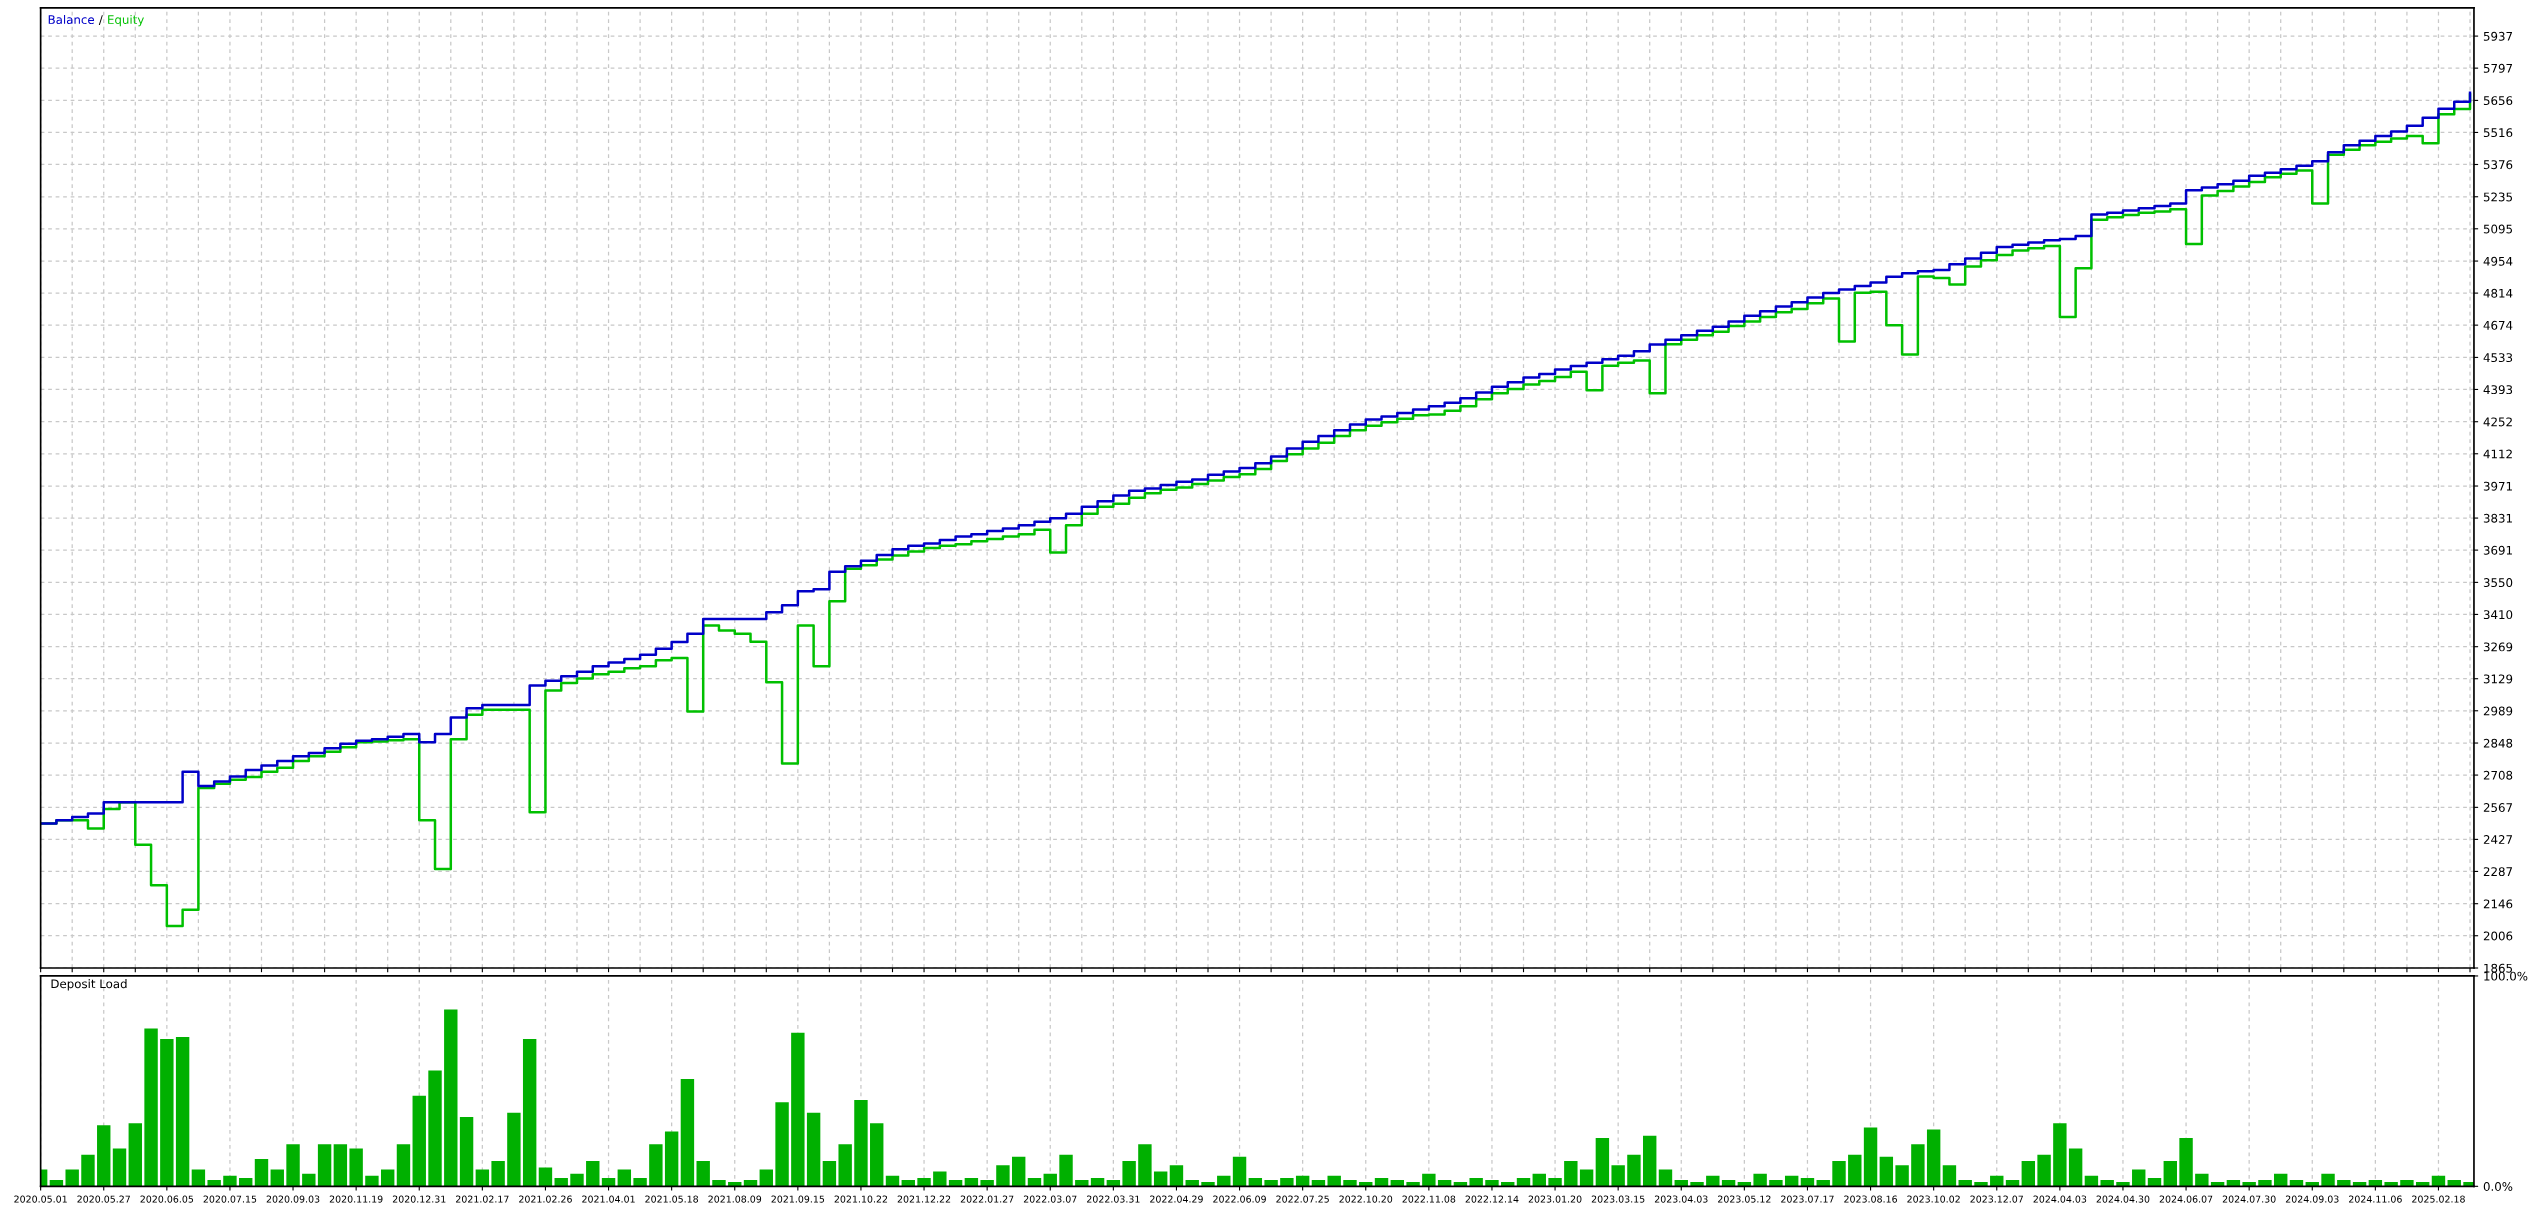 The image size is (2540, 1223). Describe the element at coordinates (2498, 839) in the screenshot. I see `y-tick-label: 2427` at that location.